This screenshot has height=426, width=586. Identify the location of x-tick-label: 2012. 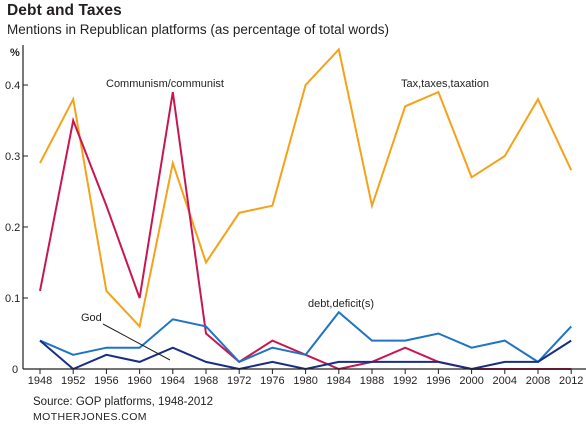
(571, 381).